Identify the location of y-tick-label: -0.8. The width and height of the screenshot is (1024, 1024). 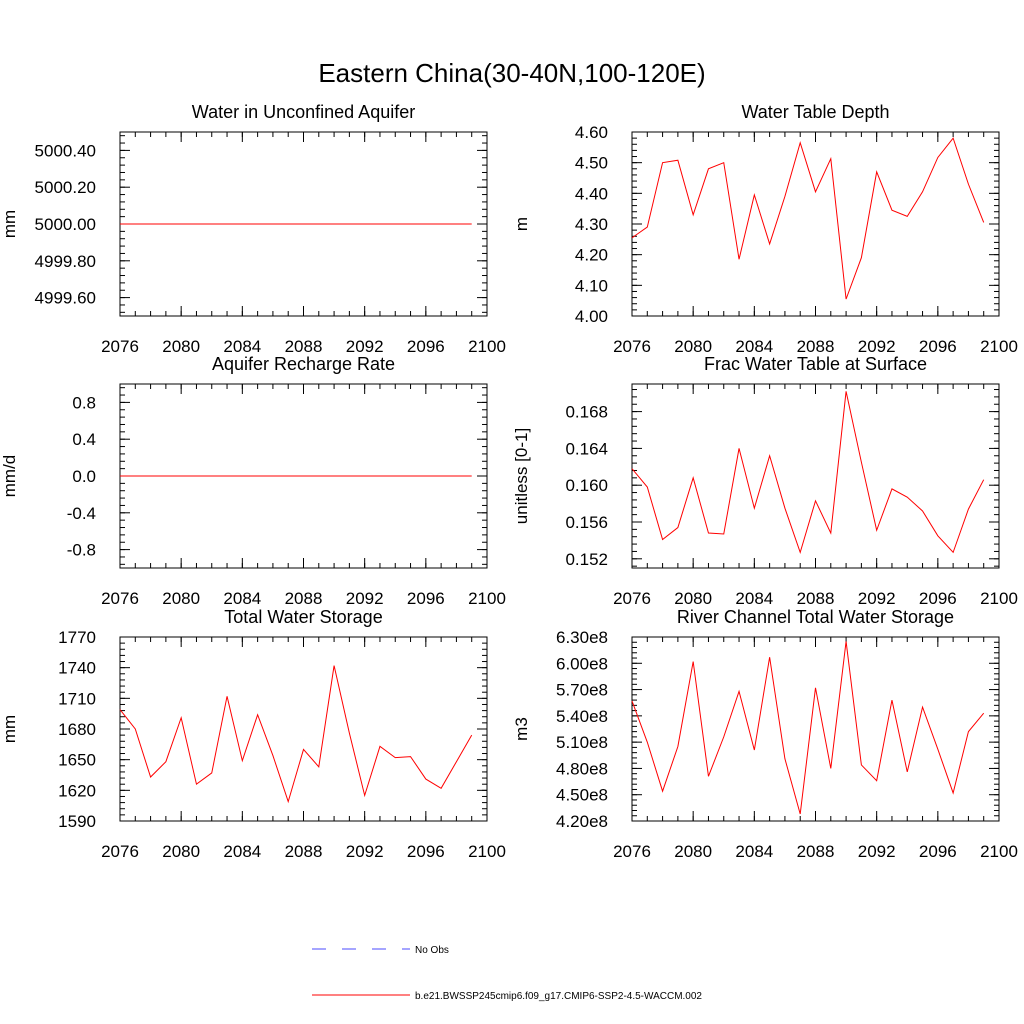
(81, 550).